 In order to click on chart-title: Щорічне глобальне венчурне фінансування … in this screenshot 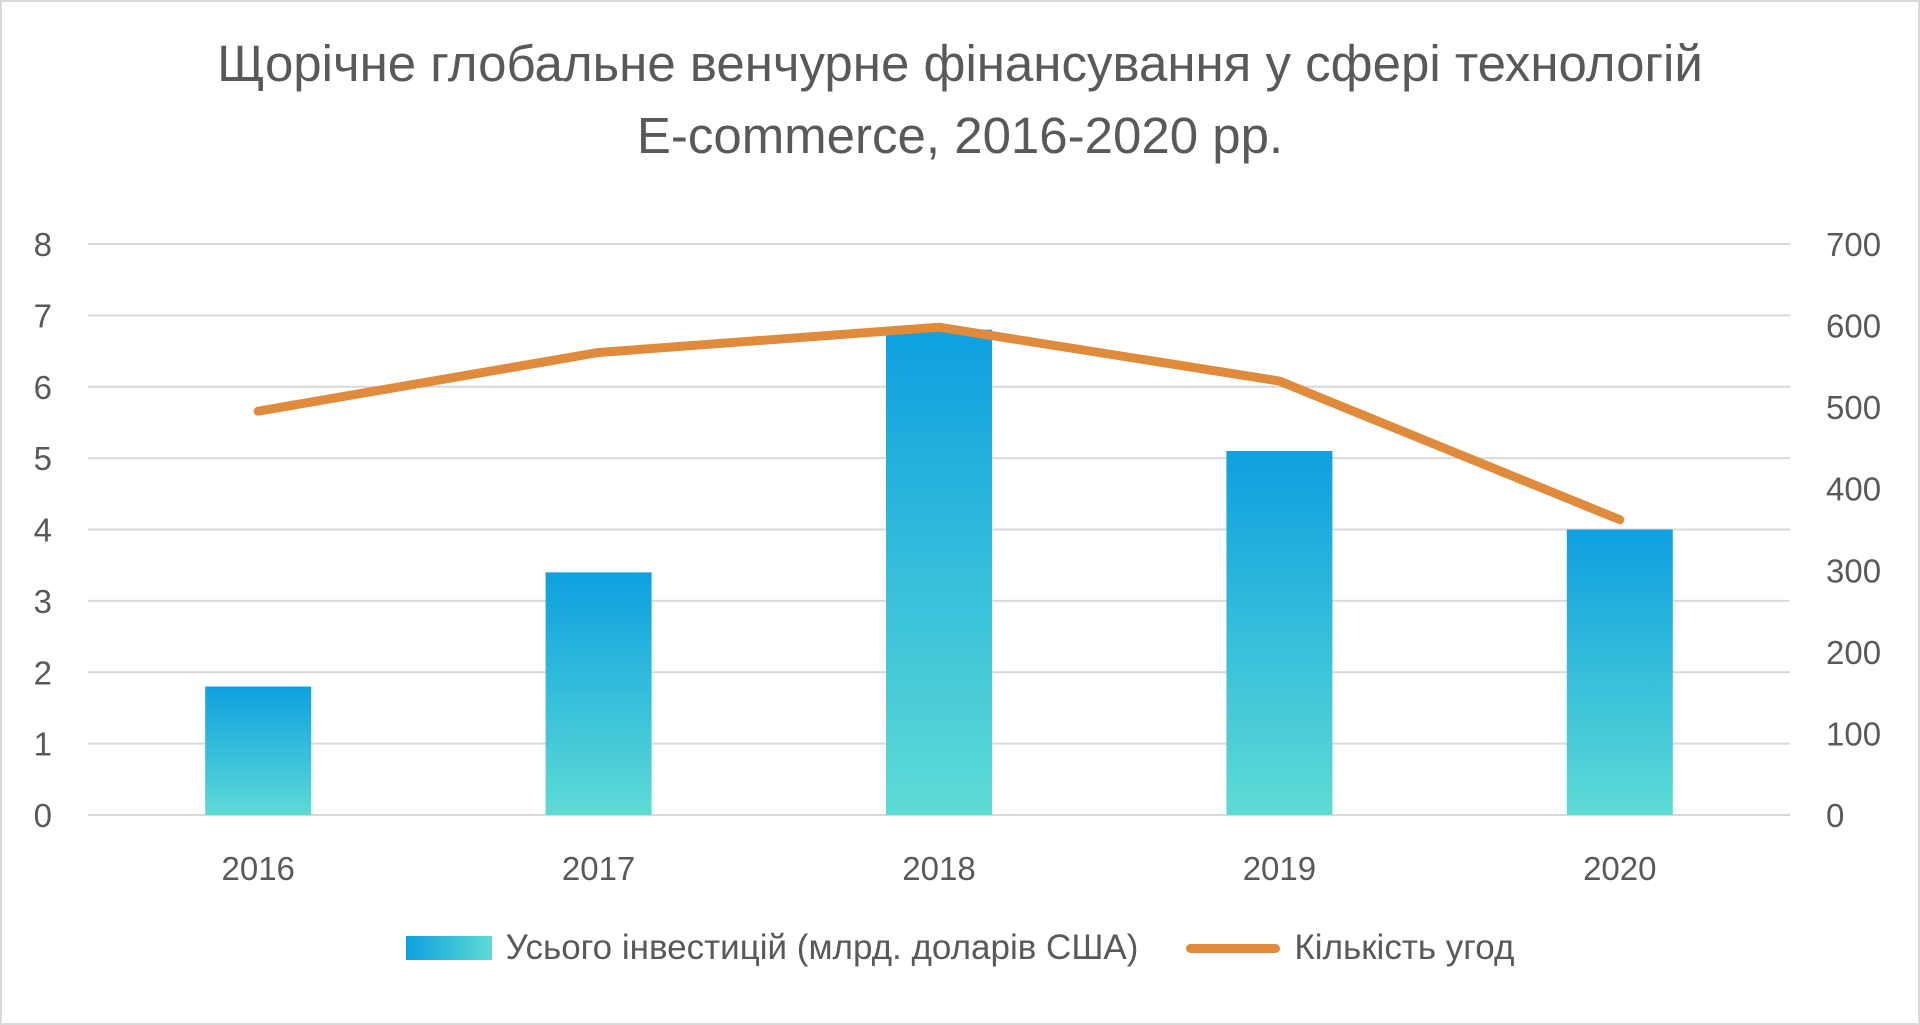, I will do `click(960, 100)`.